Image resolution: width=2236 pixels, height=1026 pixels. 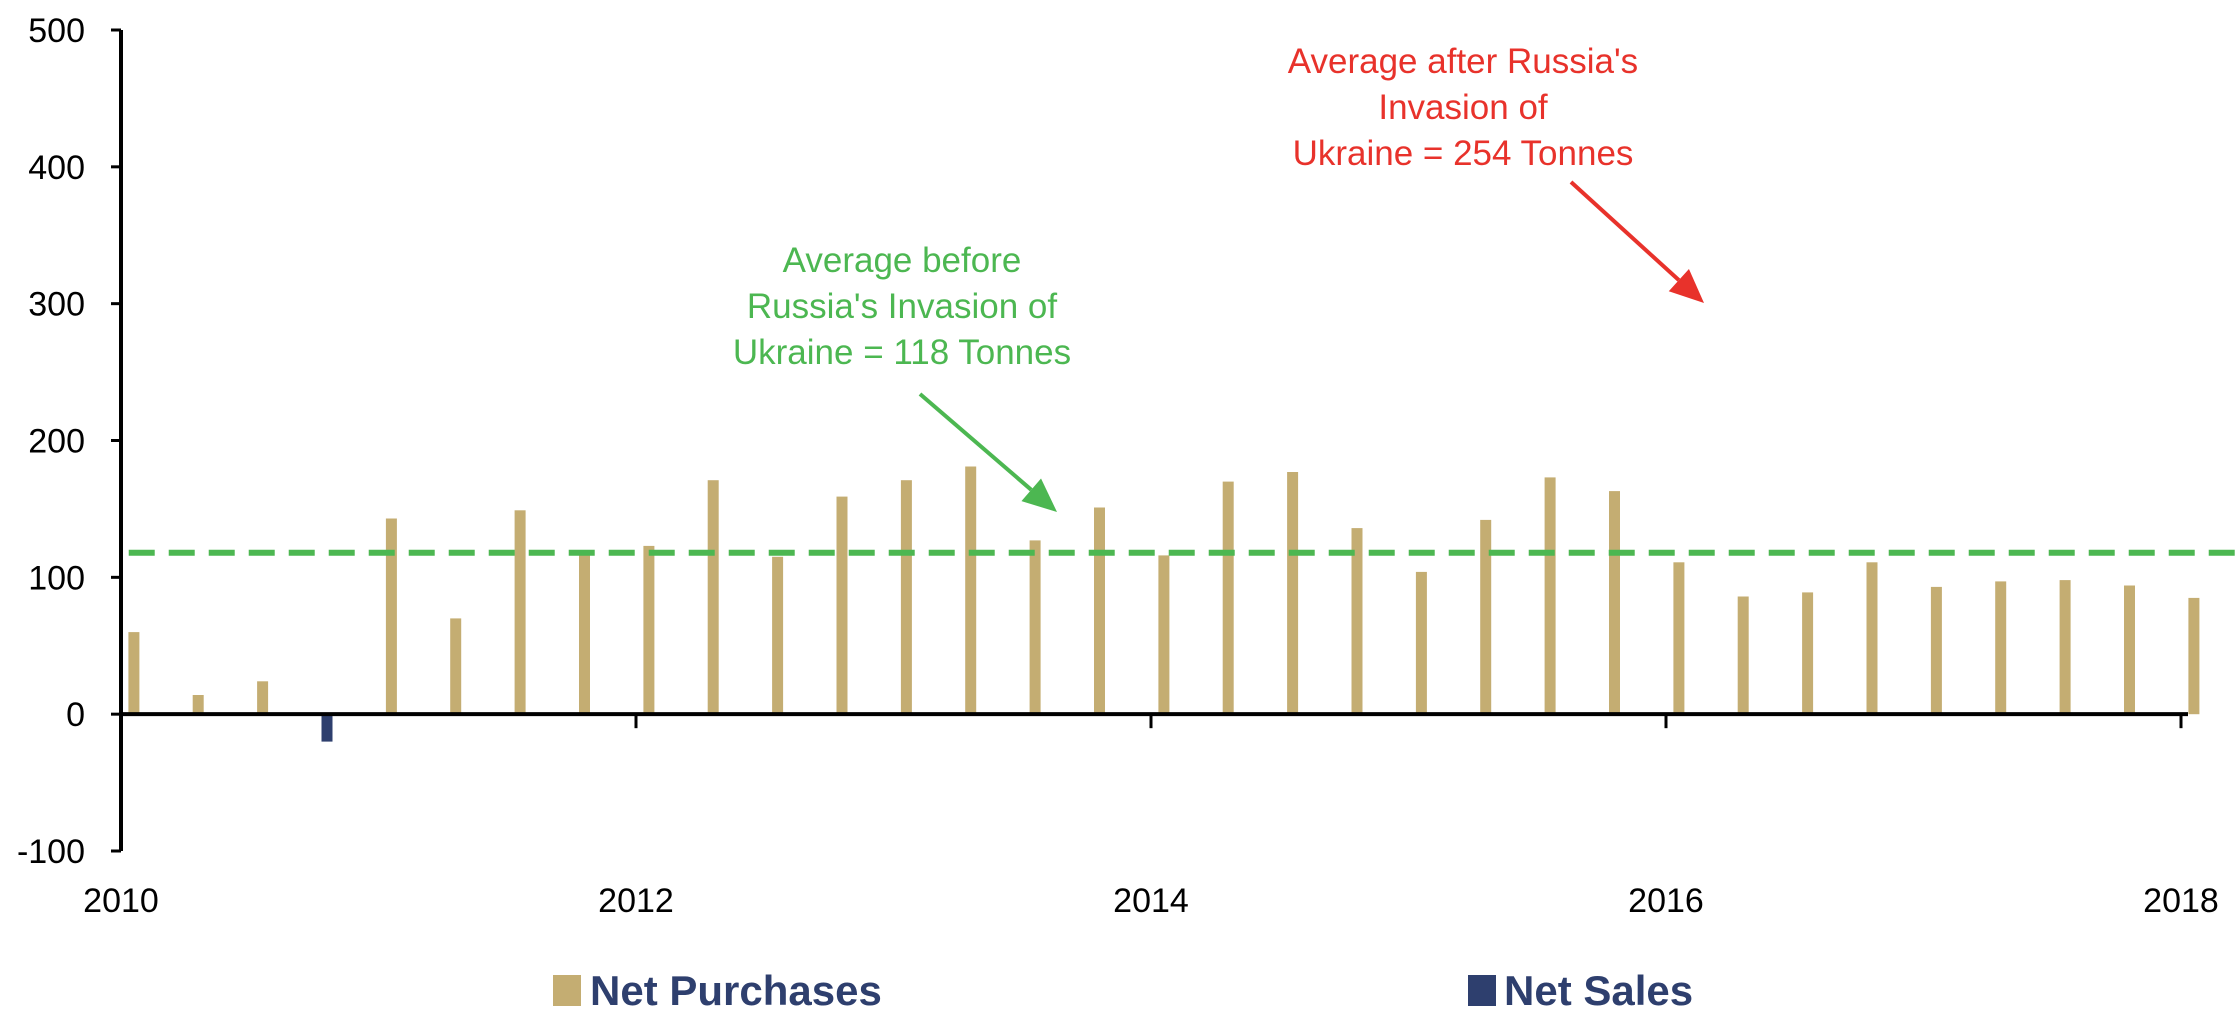 I want to click on x-tick-label: 2012, so click(x=636, y=901).